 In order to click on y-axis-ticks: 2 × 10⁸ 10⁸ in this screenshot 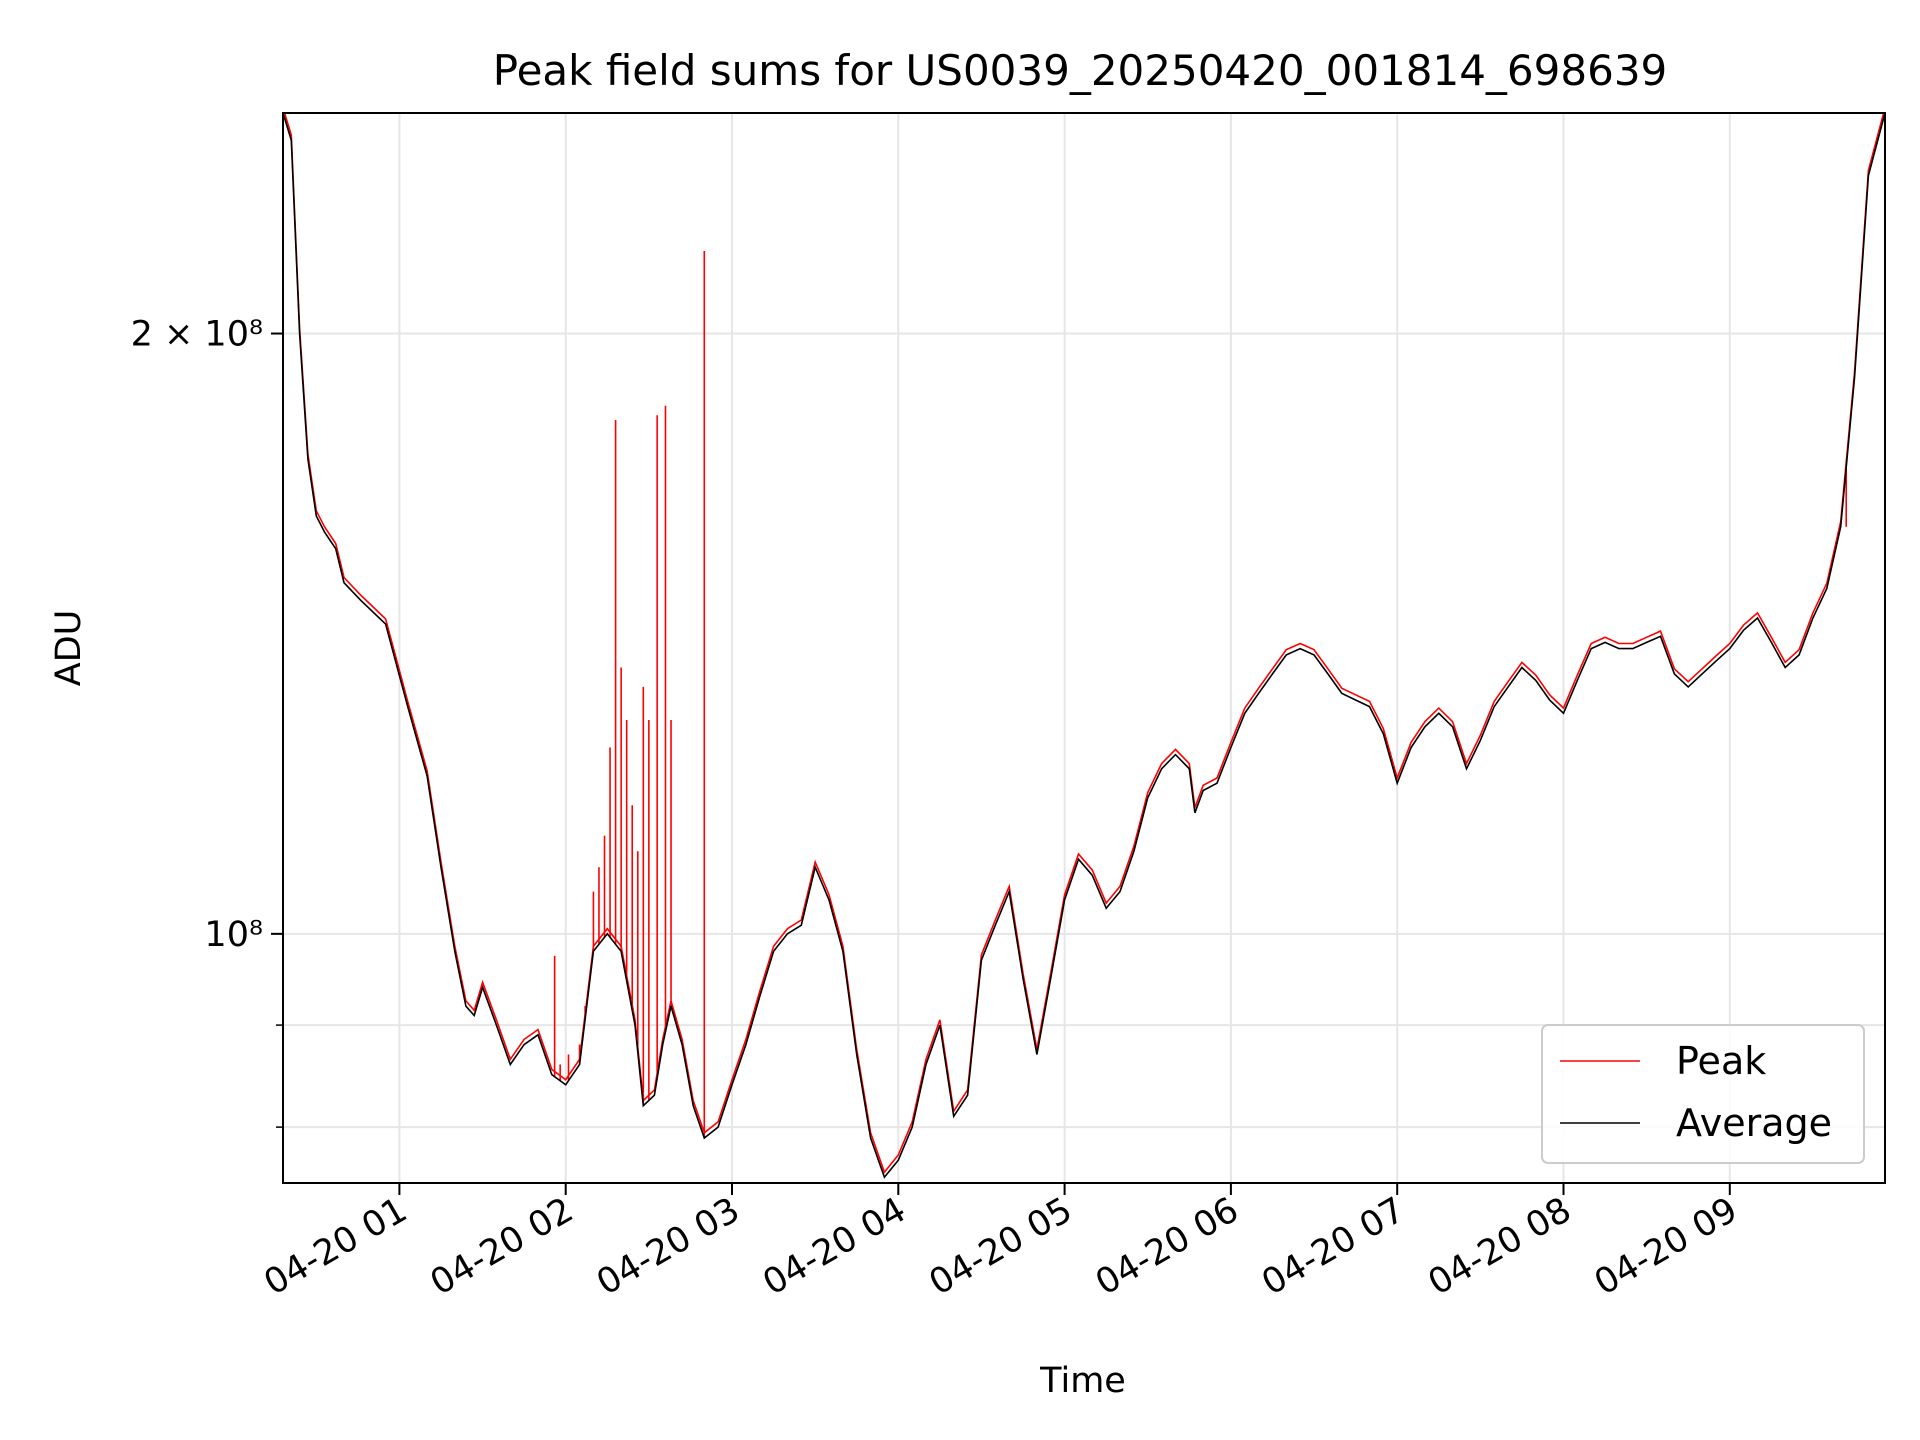, I will do `click(207, 721)`.